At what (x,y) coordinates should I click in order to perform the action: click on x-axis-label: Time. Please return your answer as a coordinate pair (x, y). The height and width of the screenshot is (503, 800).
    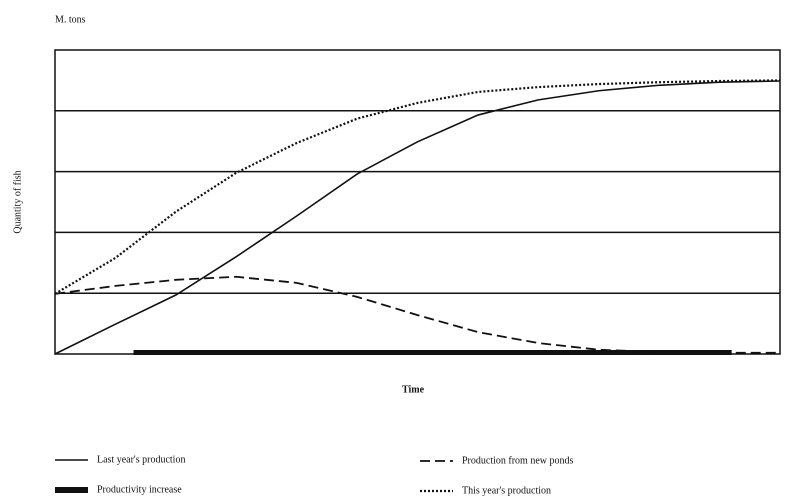
    Looking at the image, I should click on (413, 389).